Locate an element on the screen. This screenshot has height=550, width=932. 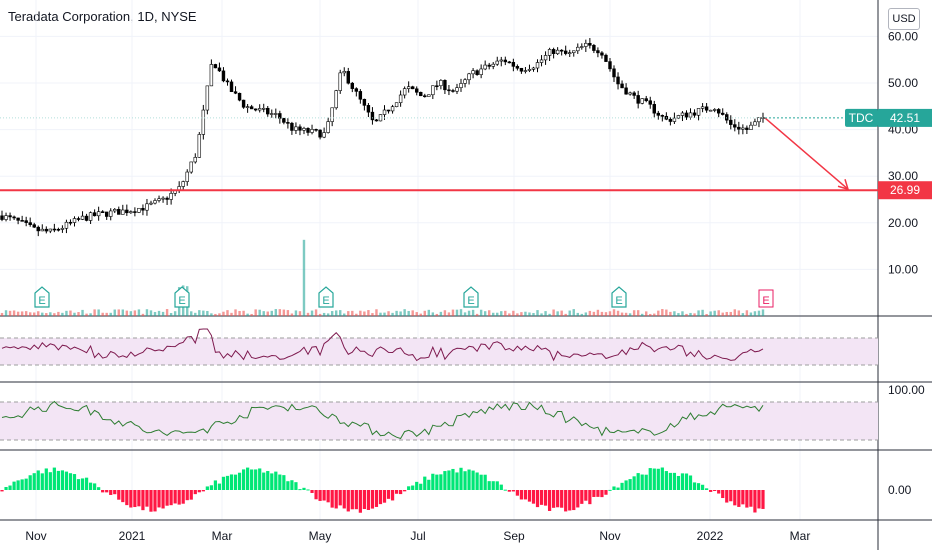
level-price-text: 26.99 is located at coordinates (905, 190).